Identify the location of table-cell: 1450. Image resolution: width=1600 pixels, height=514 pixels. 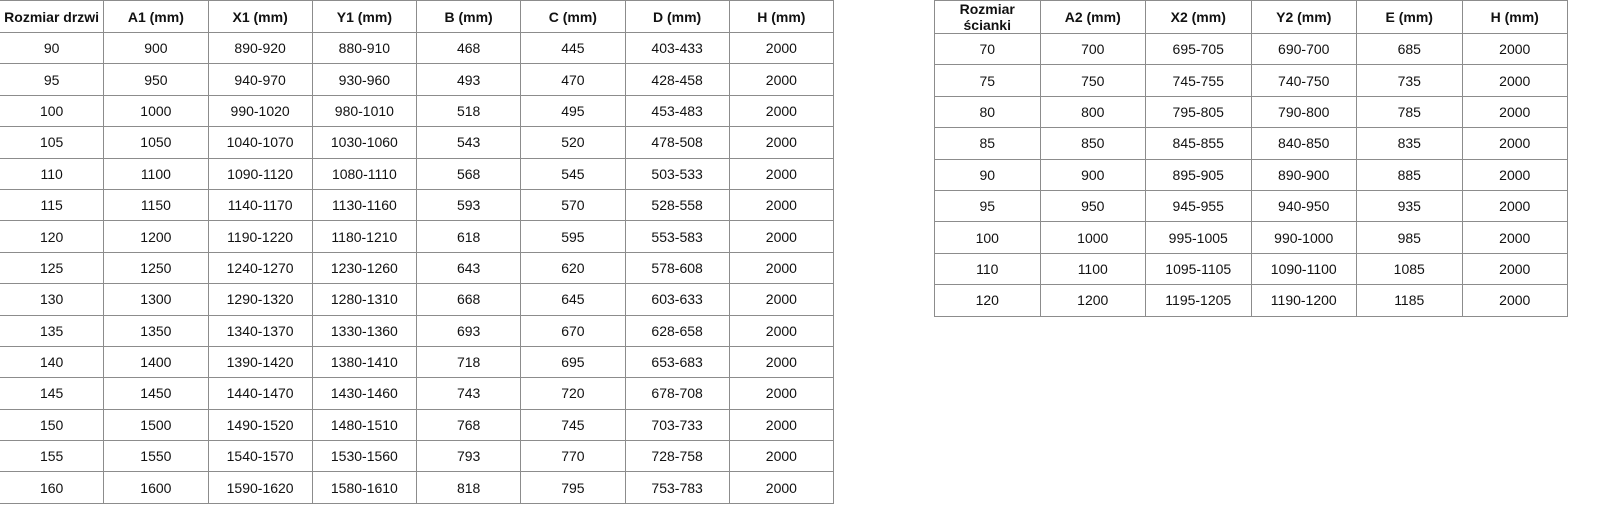
(156, 393).